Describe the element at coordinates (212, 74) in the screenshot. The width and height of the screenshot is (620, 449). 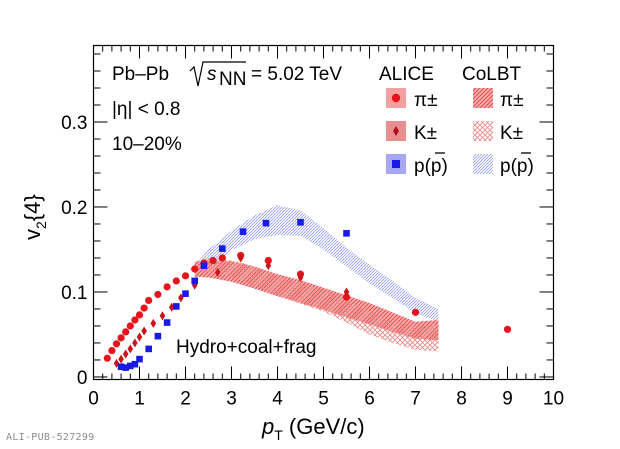
I see `svg-text: s` at that location.